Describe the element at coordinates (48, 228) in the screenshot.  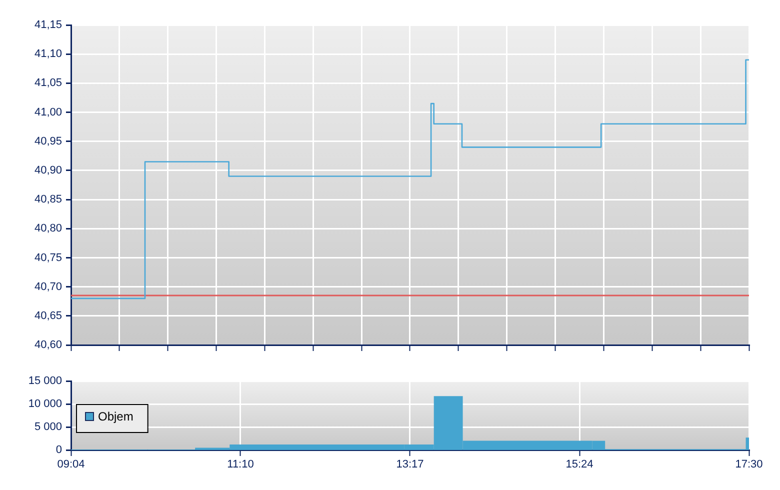
I see `y-tick-label: 40,80` at that location.